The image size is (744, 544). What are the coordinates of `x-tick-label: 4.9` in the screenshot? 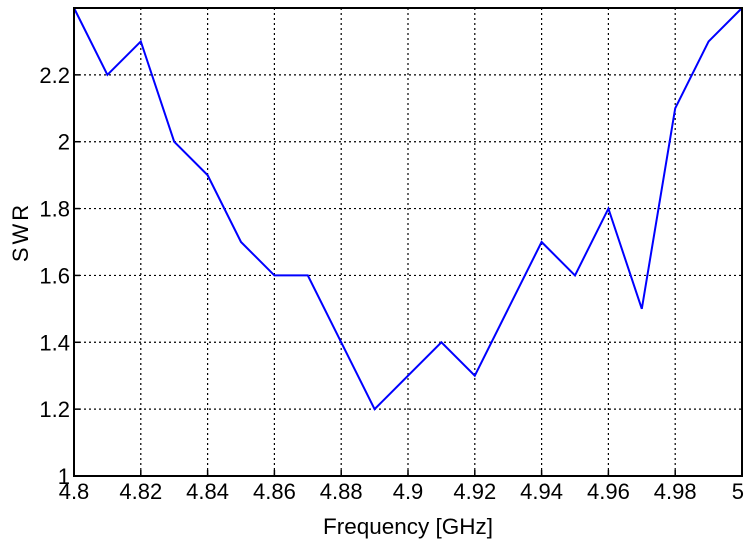 It's located at (408, 491).